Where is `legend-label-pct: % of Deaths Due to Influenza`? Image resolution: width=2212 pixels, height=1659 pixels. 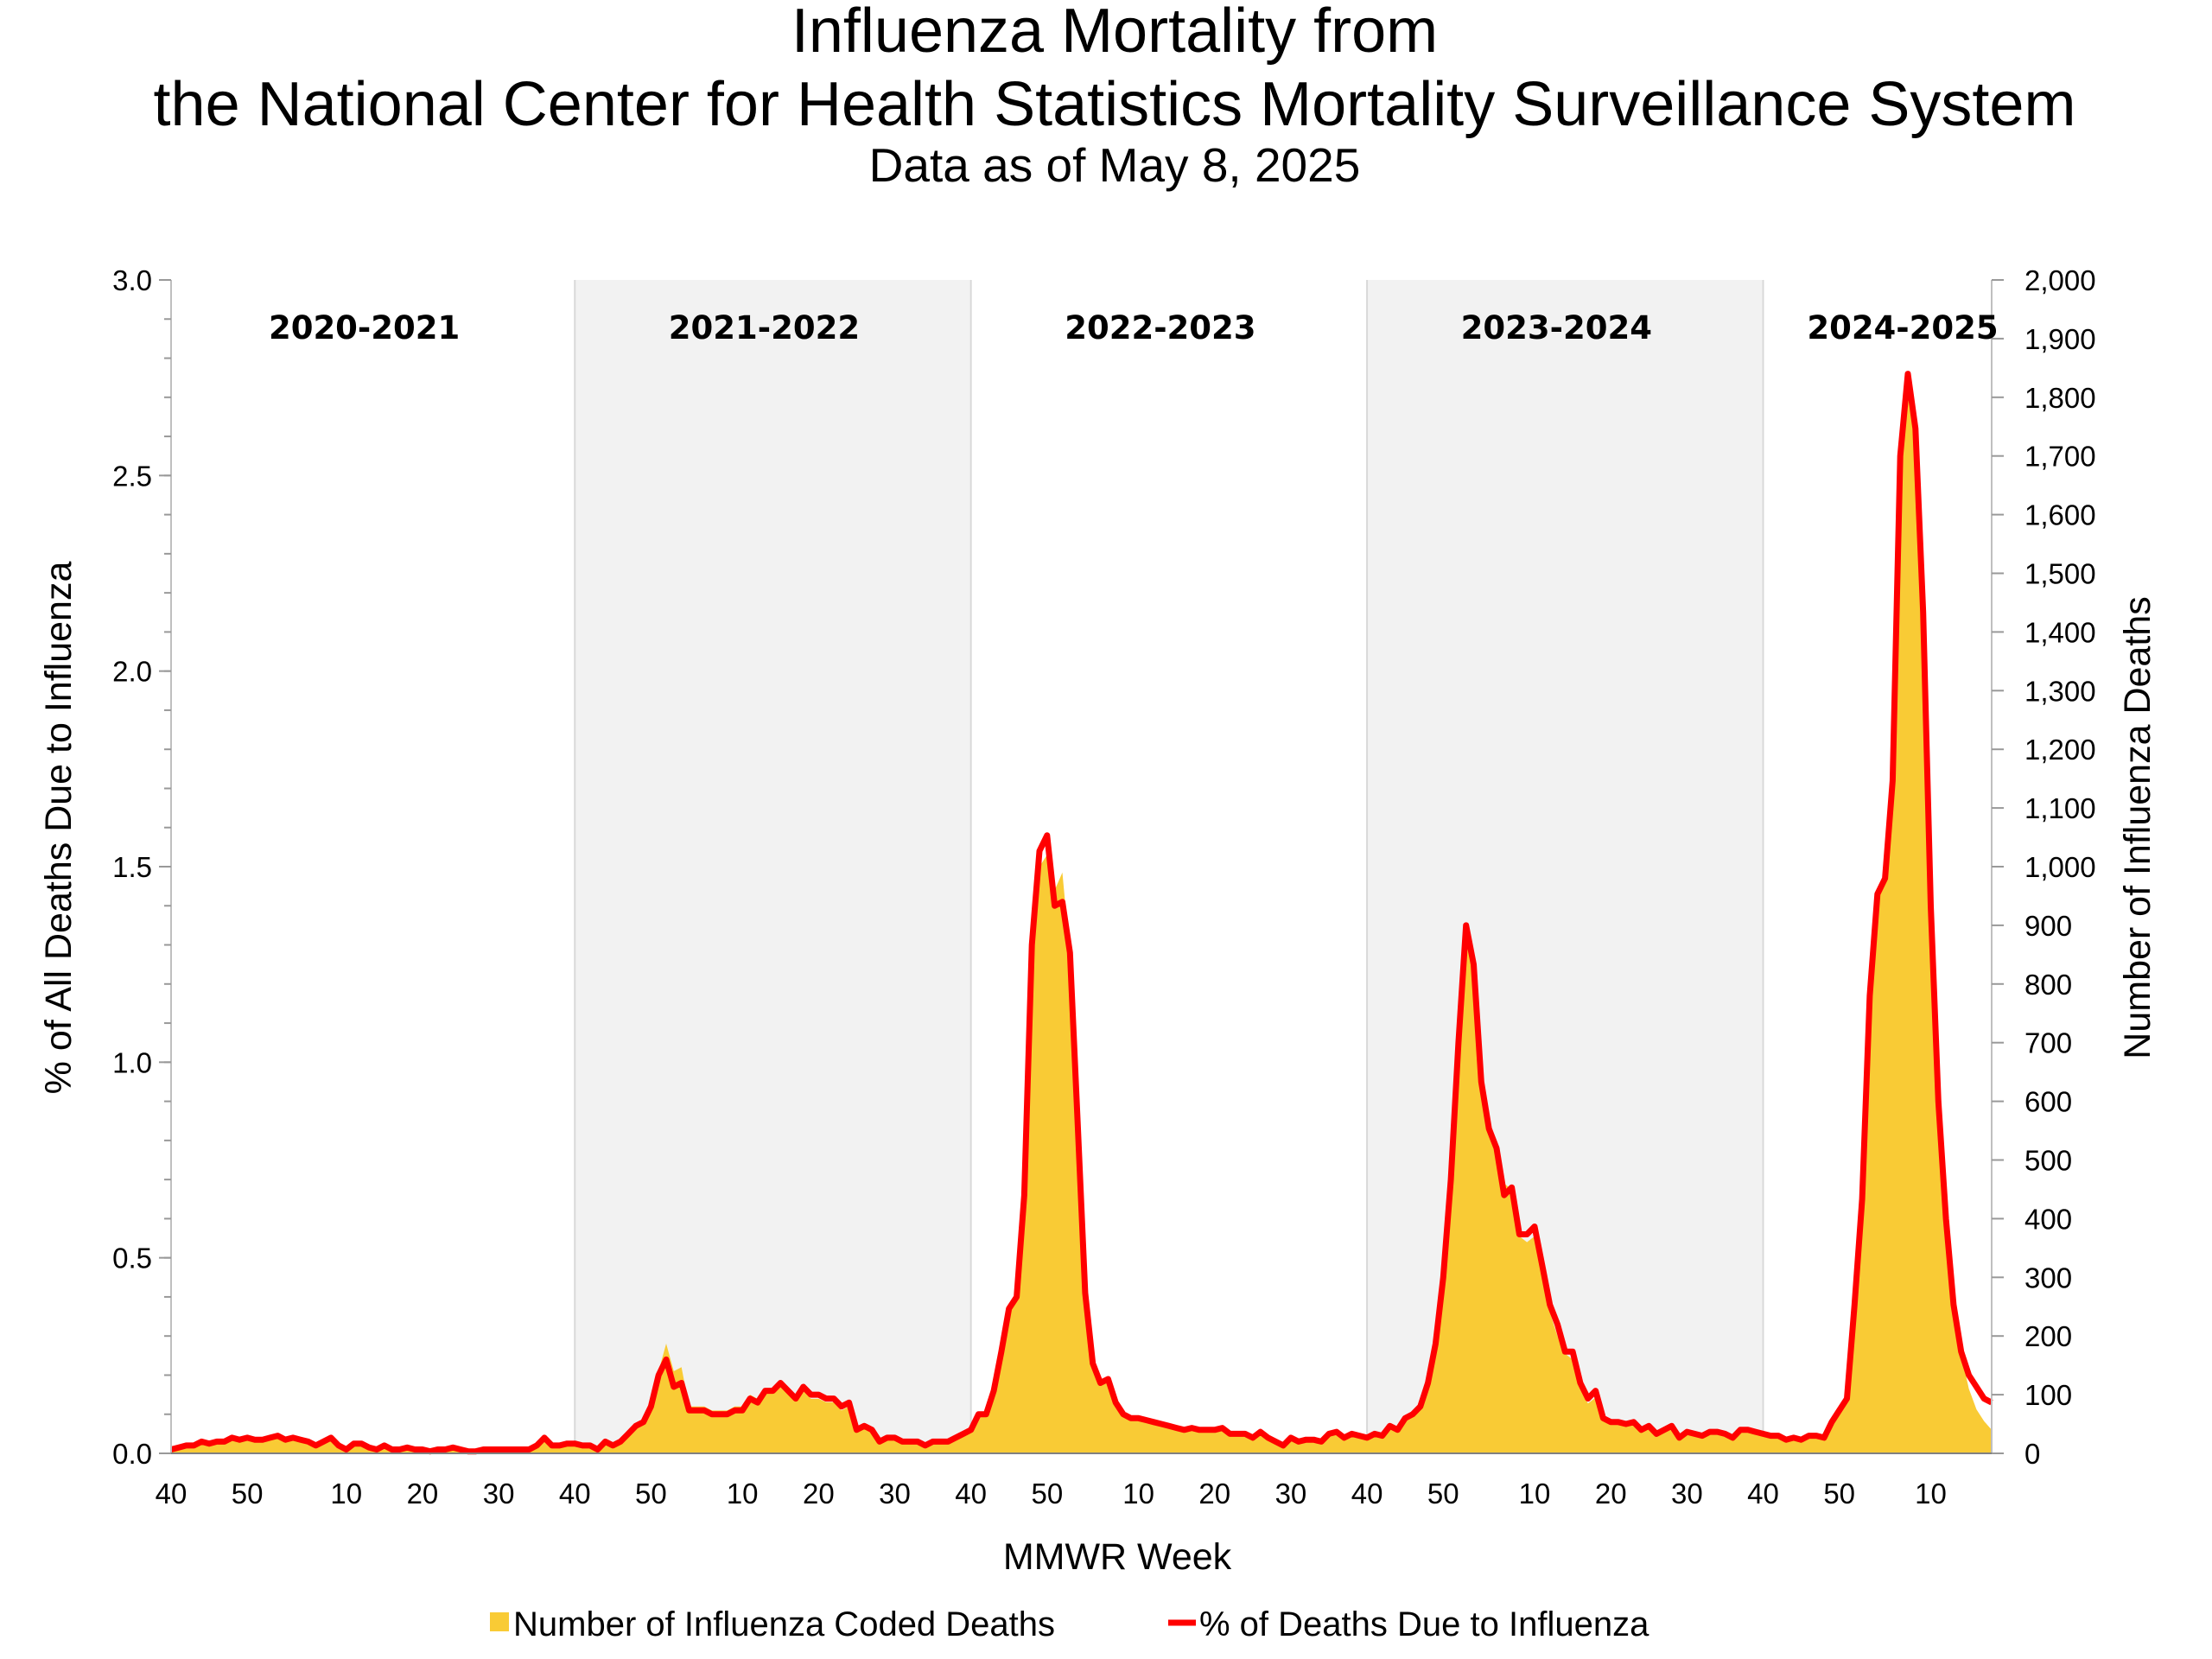
legend-label-pct: % of Deaths Due to Influenza is located at coordinates (1424, 1624).